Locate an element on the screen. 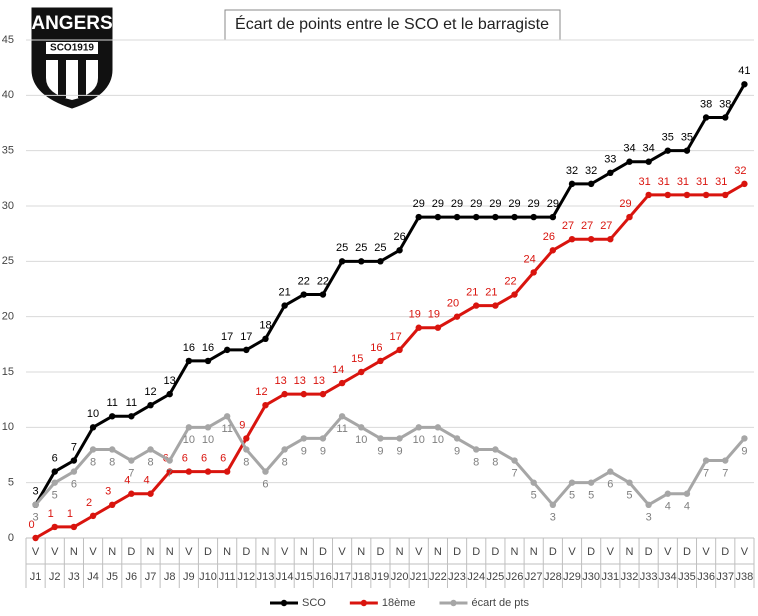 Image resolution: width=758 pixels, height=616 pixels. y-tick-label: 15 is located at coordinates (8, 372).